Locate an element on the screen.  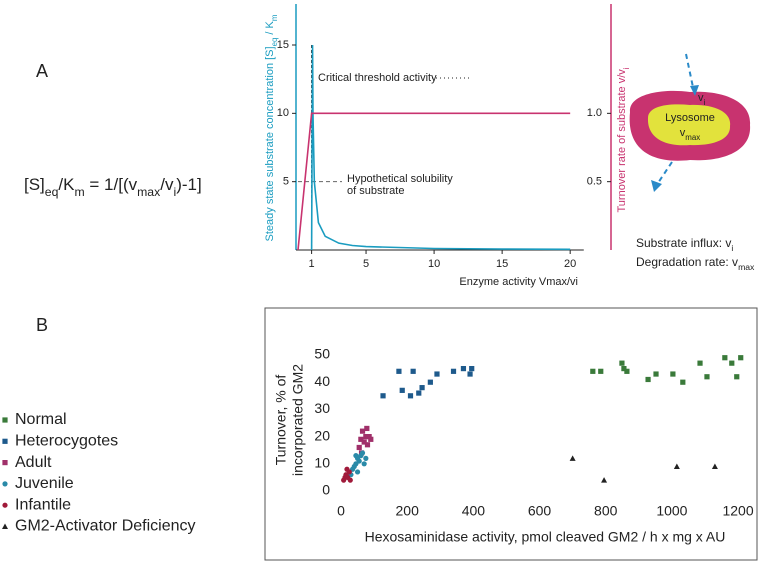
y-axis-label: incorporated GM2 is located at coordinates (298, 420).